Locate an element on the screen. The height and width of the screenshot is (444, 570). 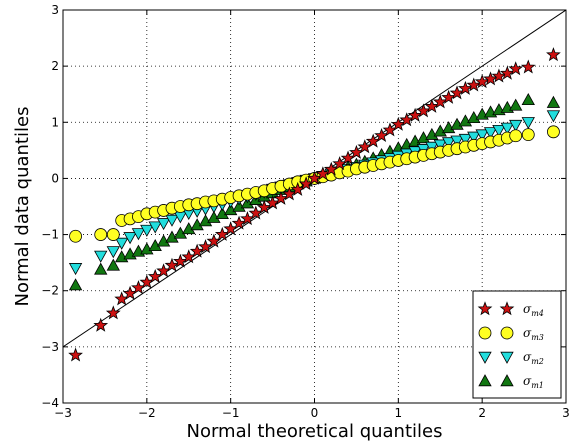
legend: σm4 σm3 σm2 σm1 is located at coordinates (517, 344).